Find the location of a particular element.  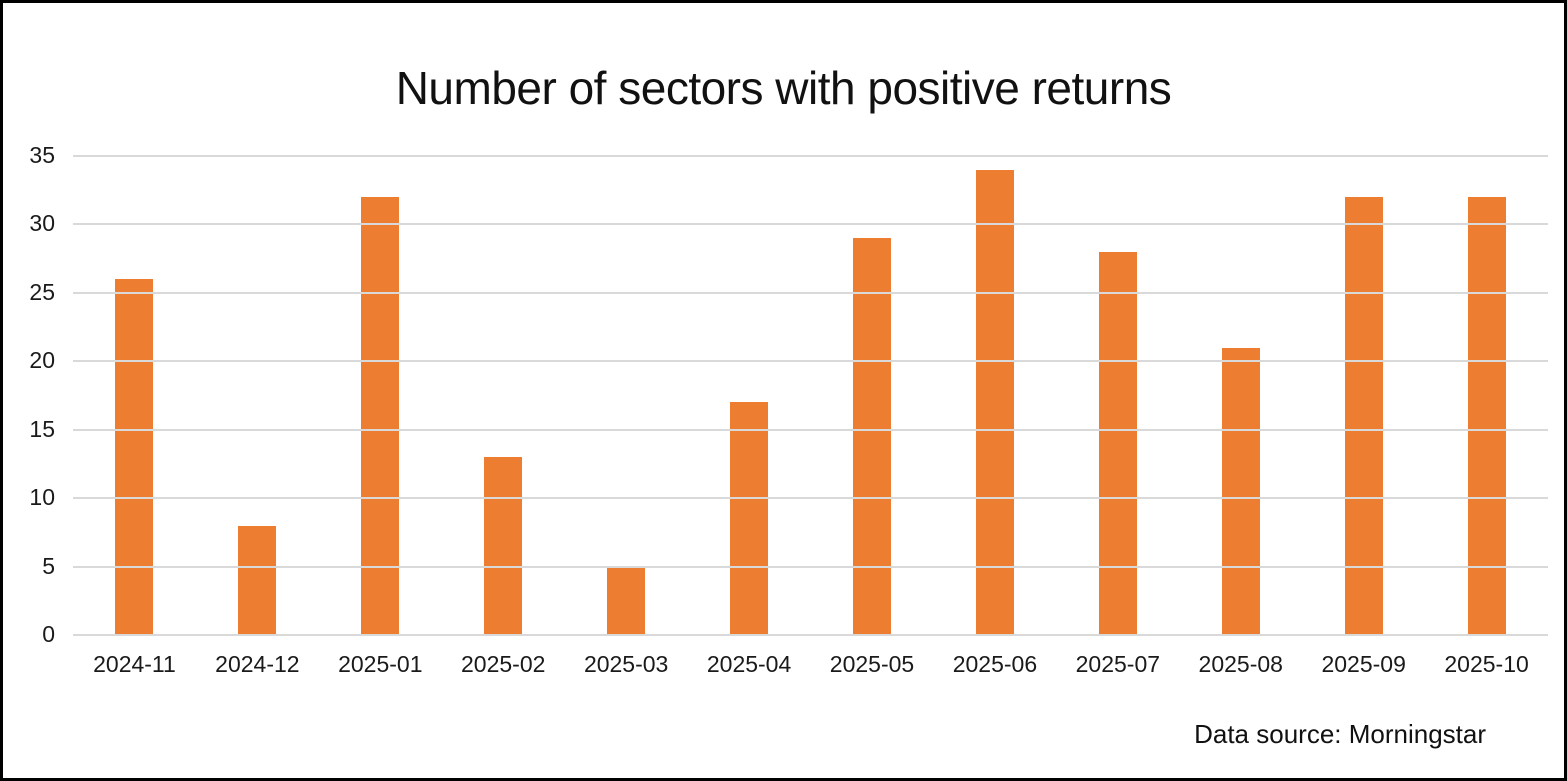

x-axis-label: 2025-06 is located at coordinates (995, 664).